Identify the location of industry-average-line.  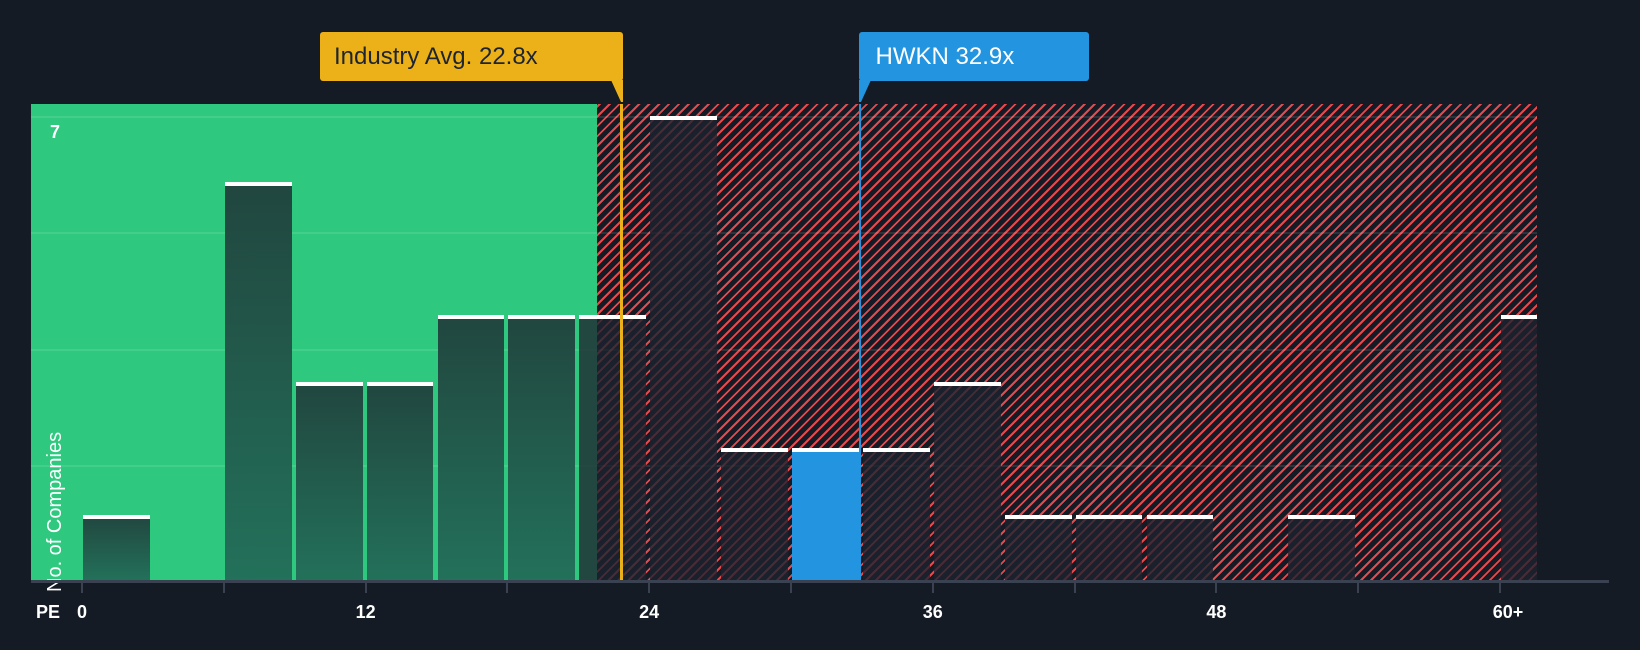
(621, 342).